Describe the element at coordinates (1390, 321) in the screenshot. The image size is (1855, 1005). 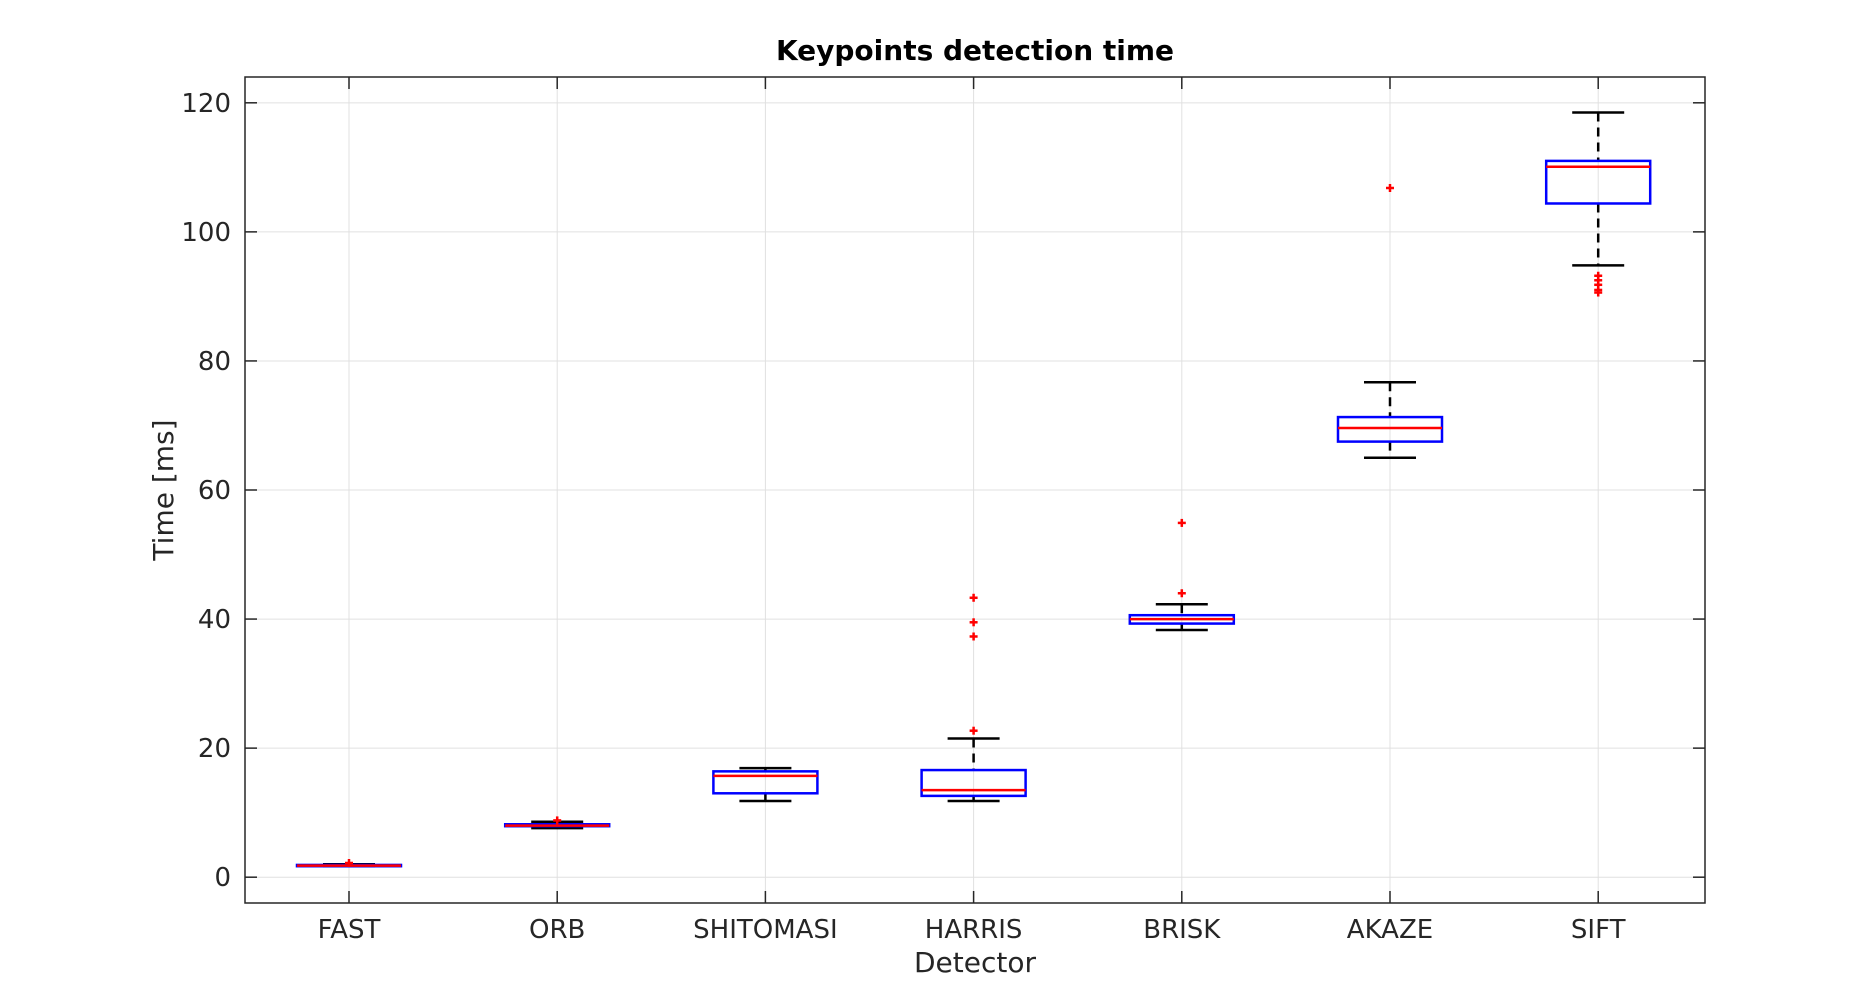
I see `box-akaze` at that location.